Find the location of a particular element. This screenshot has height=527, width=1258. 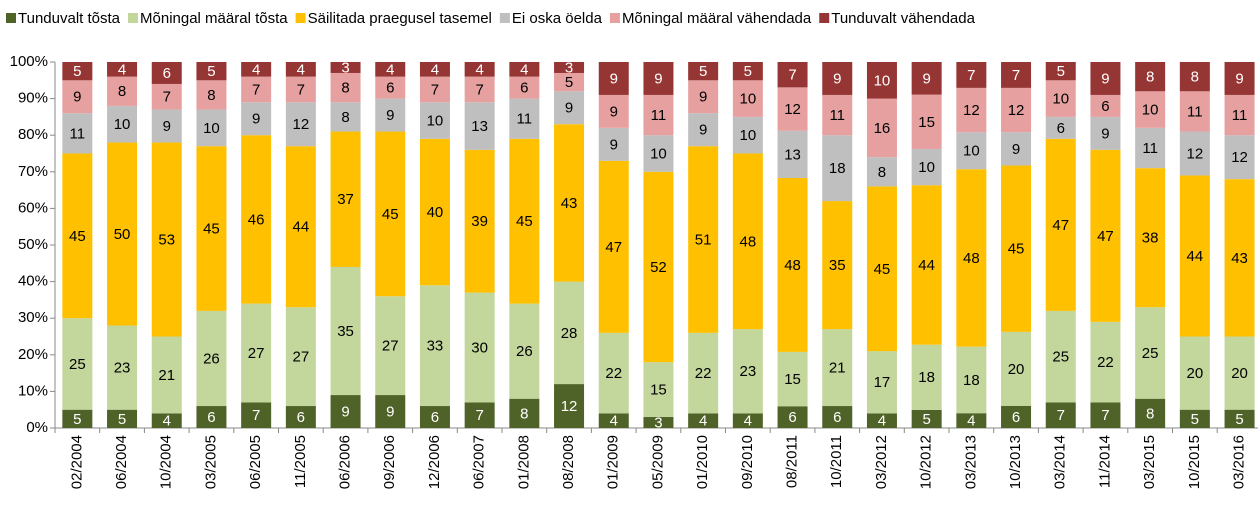

x-tick-label: 05/2009 is located at coordinates (657, 462).